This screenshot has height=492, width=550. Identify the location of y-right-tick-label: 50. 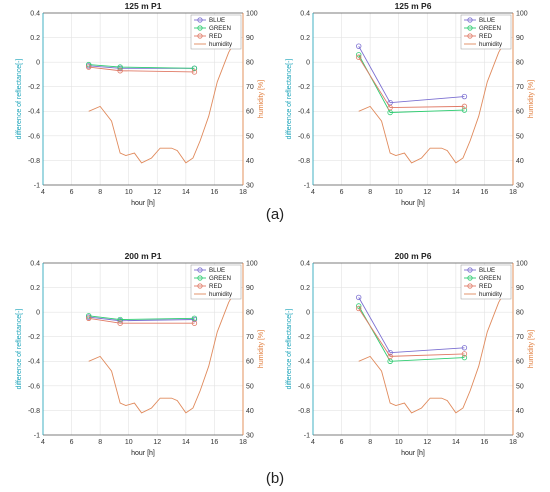
(520, 136).